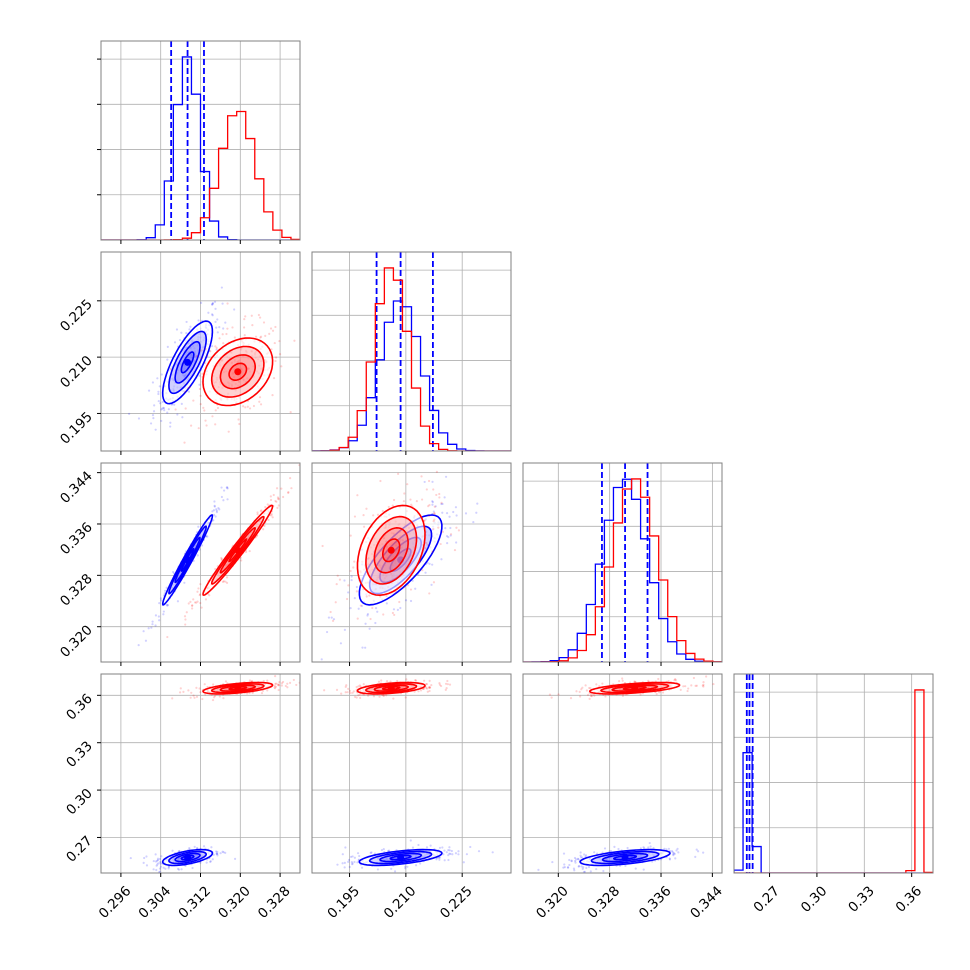 This screenshot has height=970, width=970. What do you see at coordinates (155, 902) in the screenshot?
I see `x-tick-label: 0.304` at bounding box center [155, 902].